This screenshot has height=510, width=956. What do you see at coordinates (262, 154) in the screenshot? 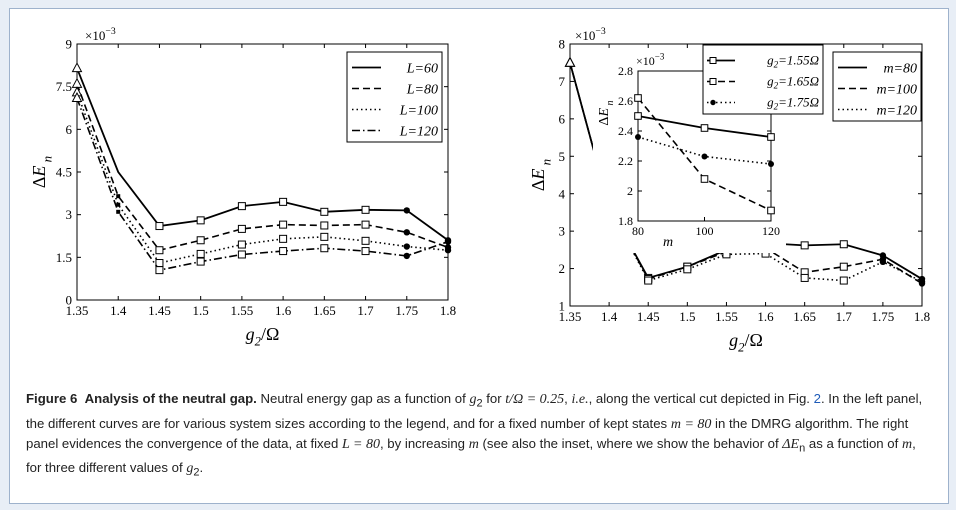
I see `series-line-L=60` at bounding box center [262, 154].